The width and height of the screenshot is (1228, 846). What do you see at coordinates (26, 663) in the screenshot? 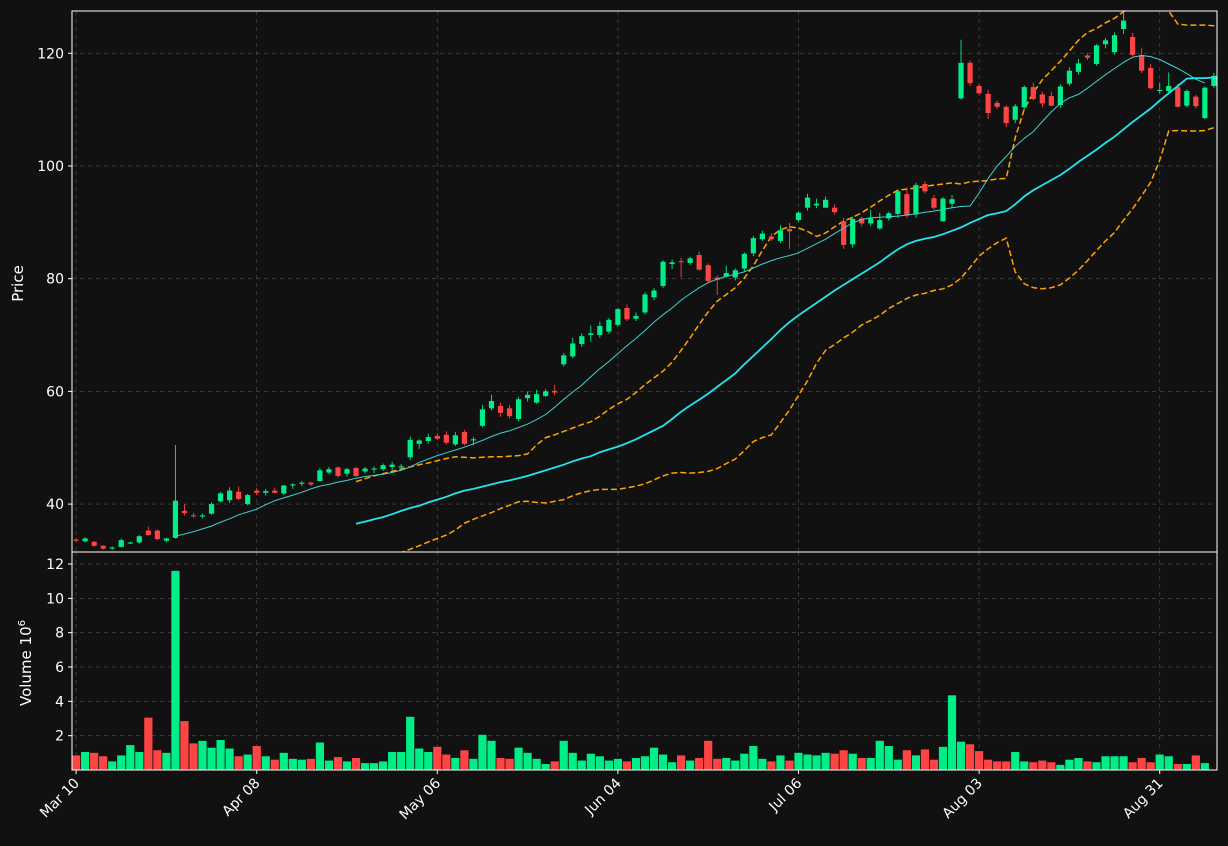
I see `volume-axis-label: Volume 106` at bounding box center [26, 663].